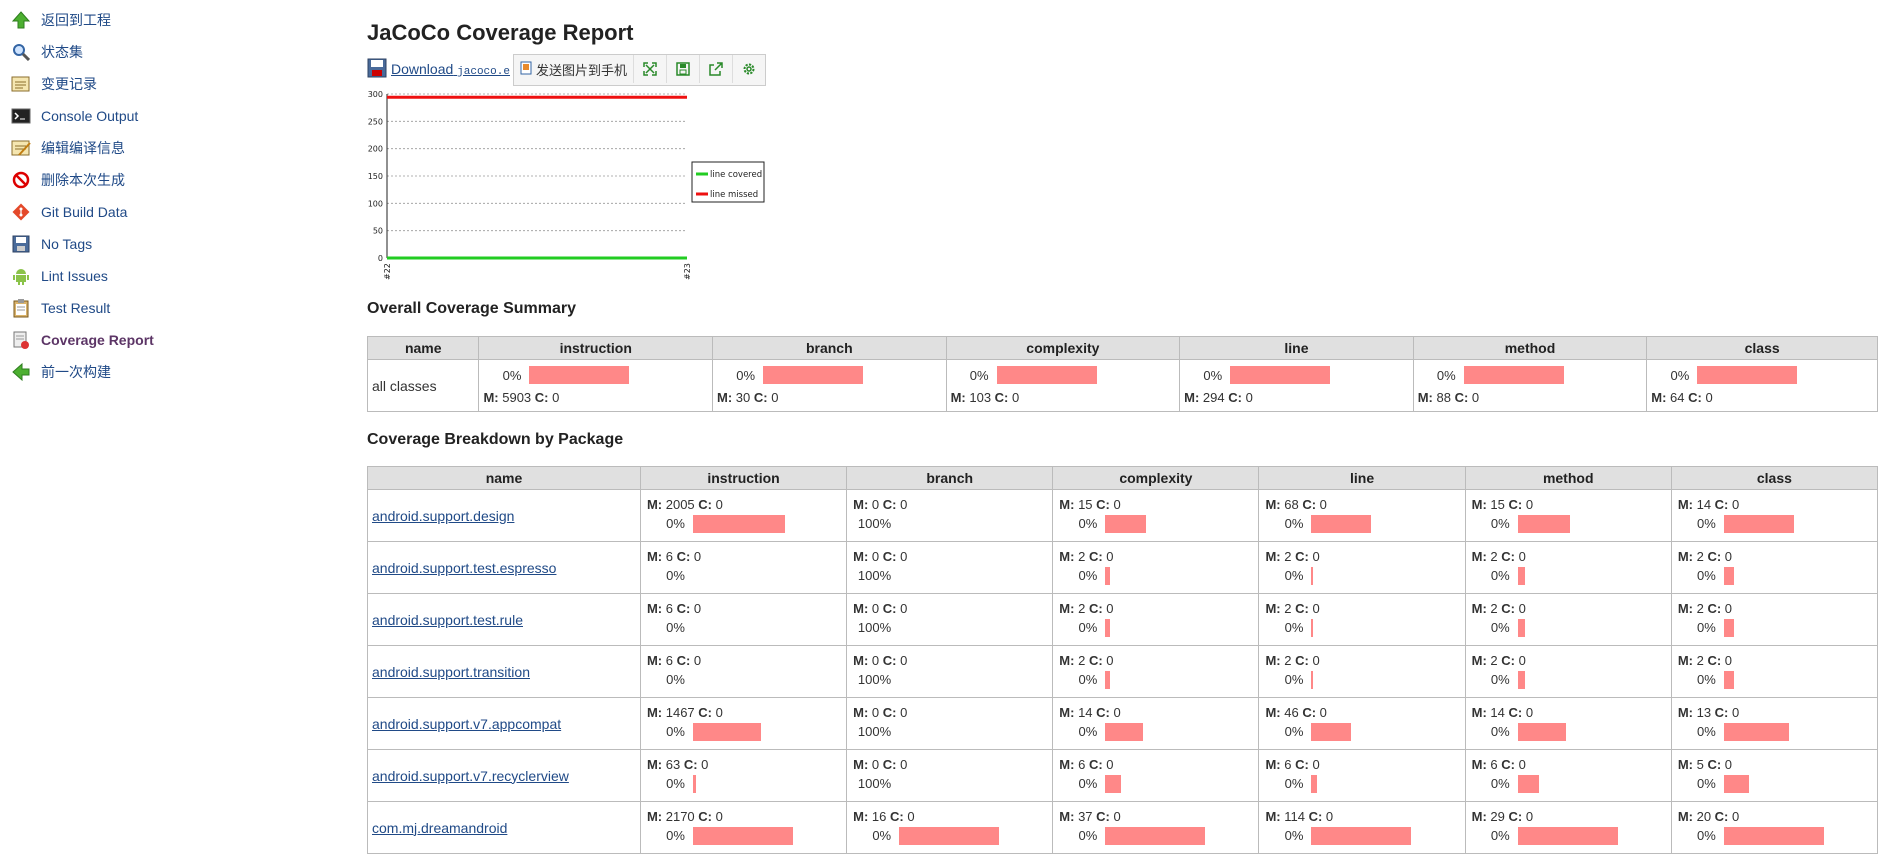 The width and height of the screenshot is (1900, 854). Describe the element at coordinates (471, 308) in the screenshot. I see `overall-summary-heading: Overall Coverage Summary` at that location.